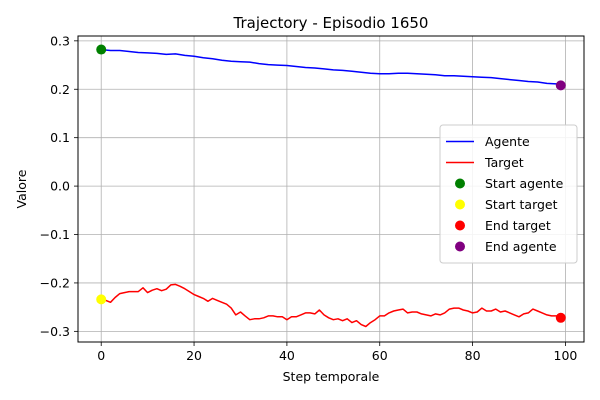  Describe the element at coordinates (521, 246) in the screenshot. I see `legend-label: End agente` at that location.